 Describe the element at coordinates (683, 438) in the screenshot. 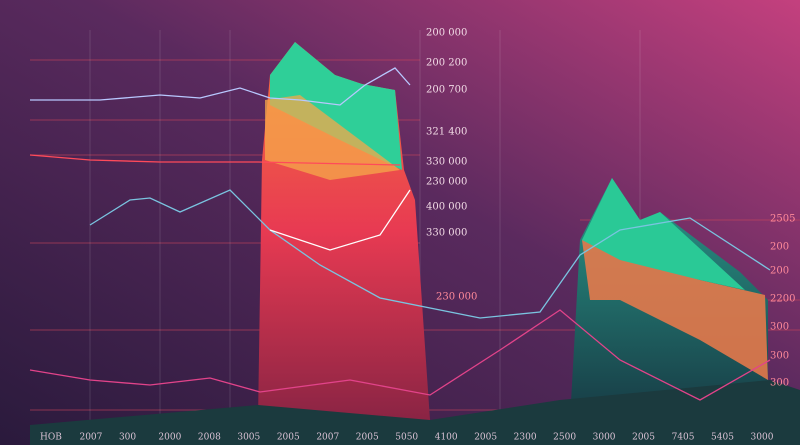

I see `bottom-label: 7405` at that location.